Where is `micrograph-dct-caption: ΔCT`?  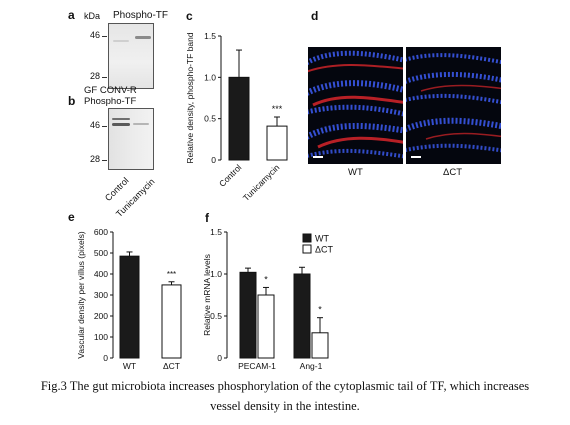 micrograph-dct-caption: ΔCT is located at coordinates (453, 172).